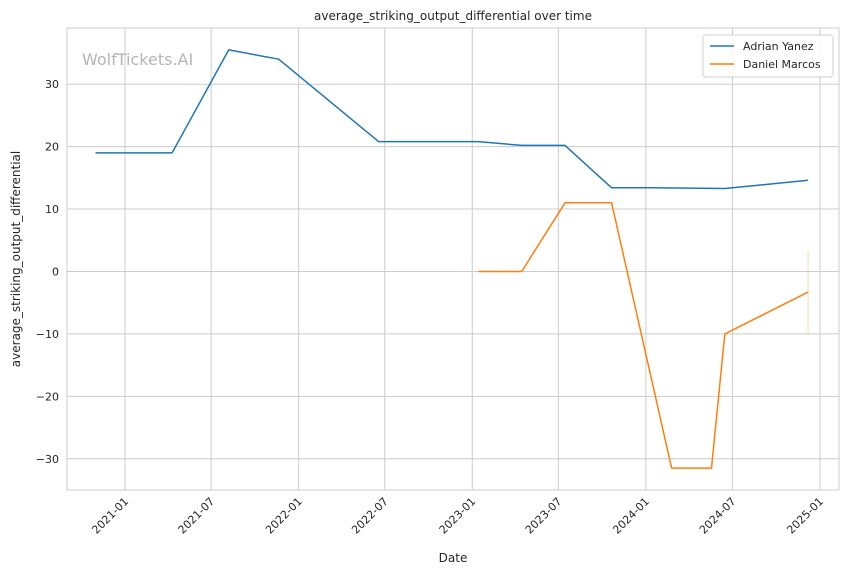 The width and height of the screenshot is (850, 575). I want to click on legend-label: Adrian Yanez, so click(778, 46).